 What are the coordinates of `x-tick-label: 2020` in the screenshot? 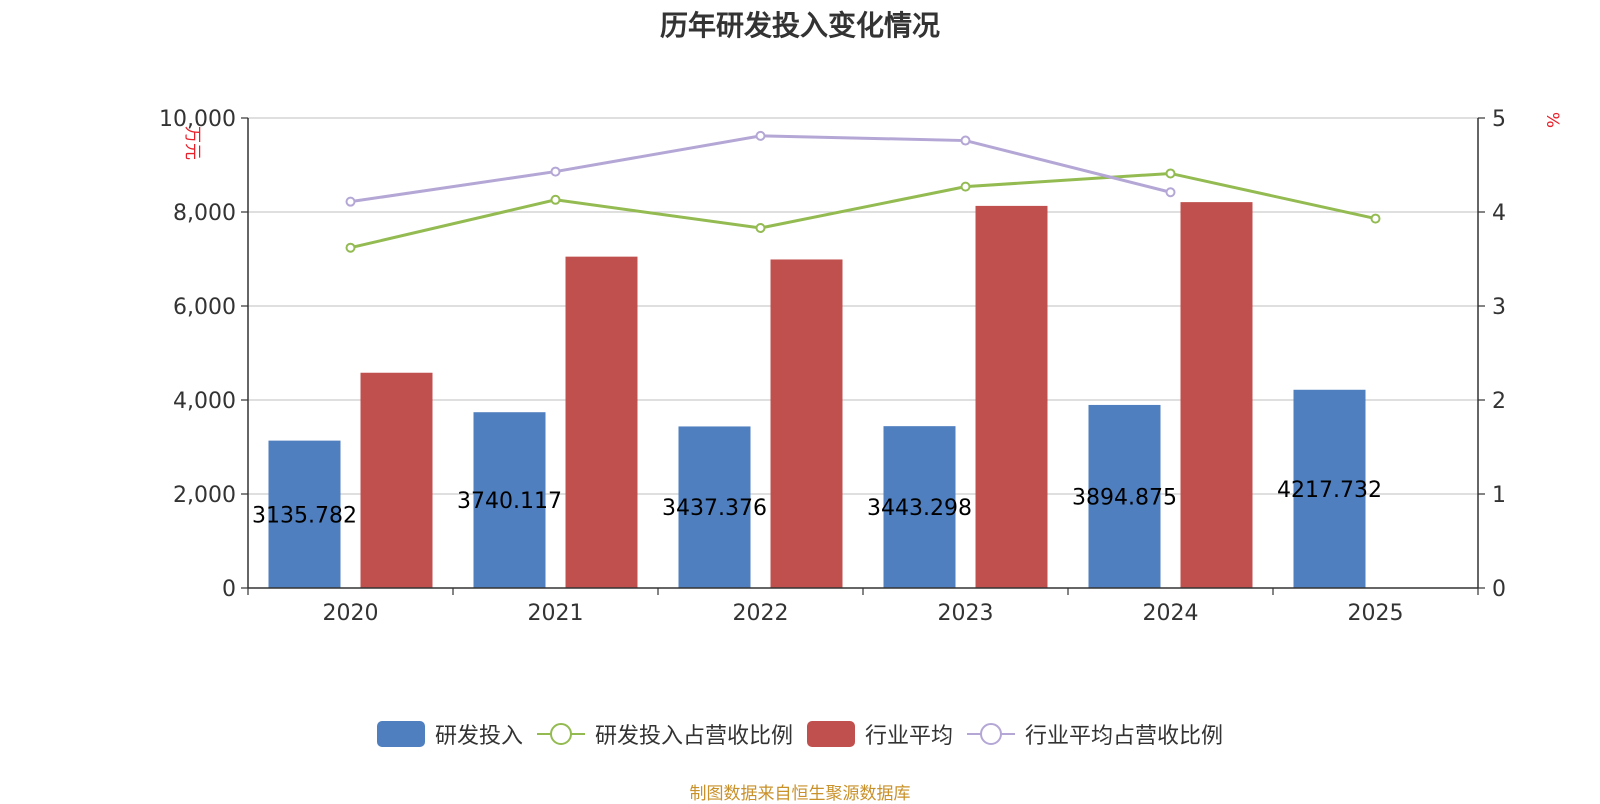 It's located at (351, 613).